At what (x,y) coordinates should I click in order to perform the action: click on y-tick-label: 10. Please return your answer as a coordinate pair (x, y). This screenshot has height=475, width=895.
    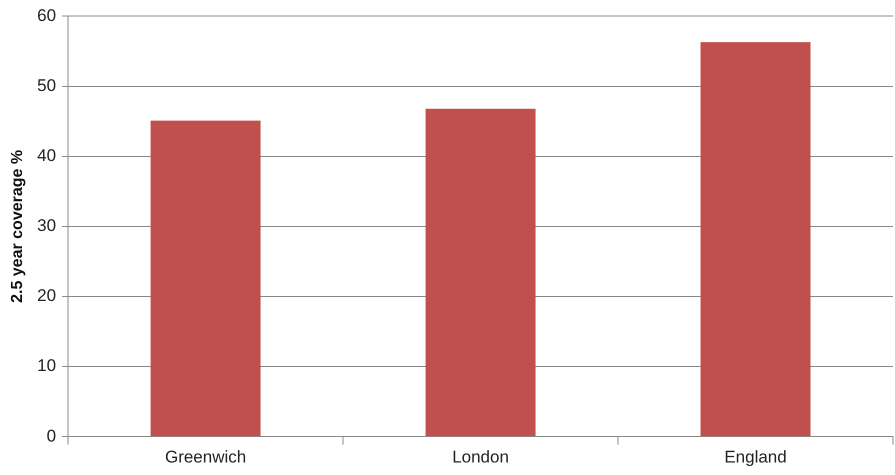
    Looking at the image, I should click on (46, 366).